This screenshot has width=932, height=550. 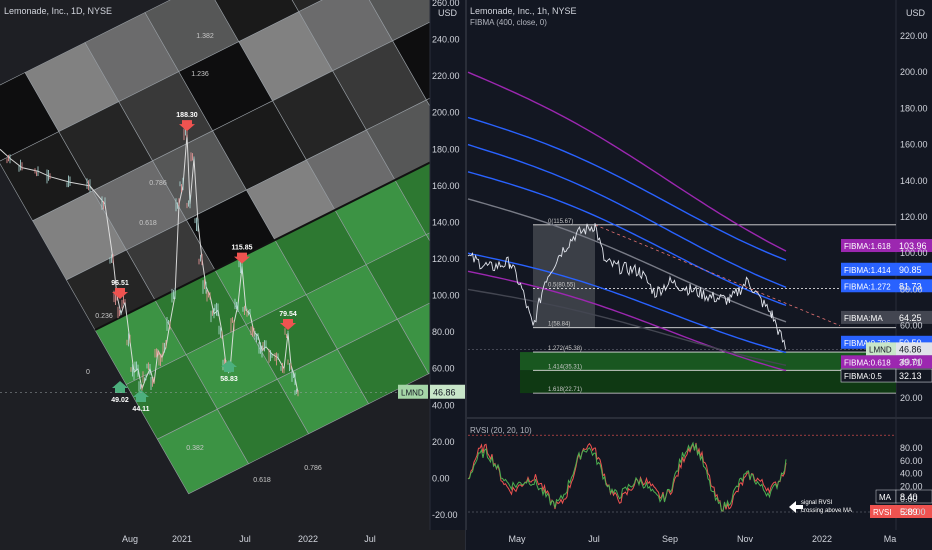 I want to click on ma-tag-value-box, so click(x=913, y=496).